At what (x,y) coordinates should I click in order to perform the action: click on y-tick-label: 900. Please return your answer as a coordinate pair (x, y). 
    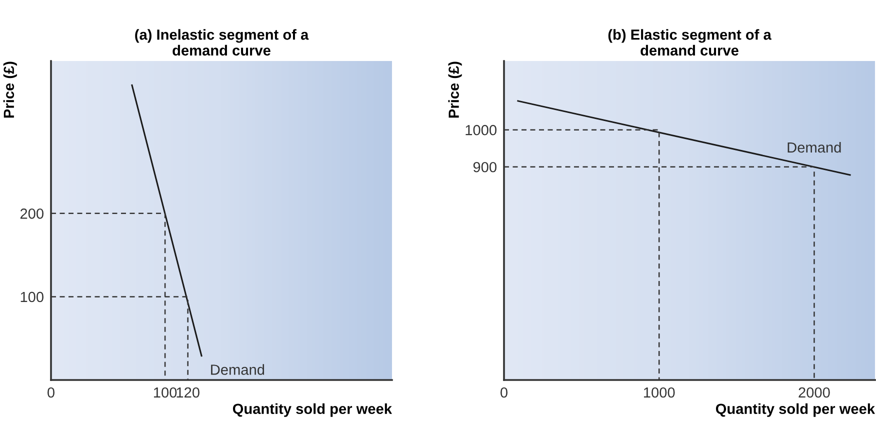
    Looking at the image, I should click on (484, 167).